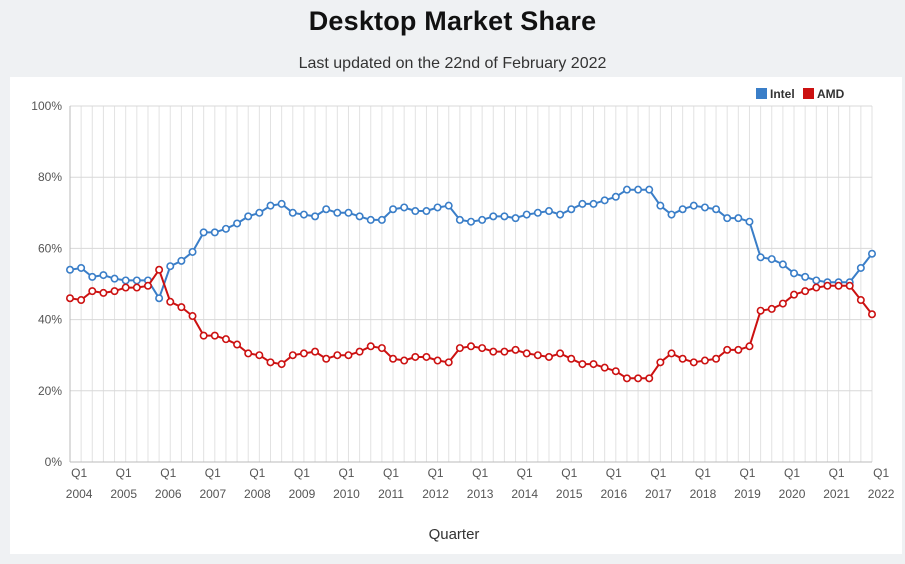 The height and width of the screenshot is (564, 905). Describe the element at coordinates (782, 94) in the screenshot. I see `legend-label-intel: Intel` at that location.